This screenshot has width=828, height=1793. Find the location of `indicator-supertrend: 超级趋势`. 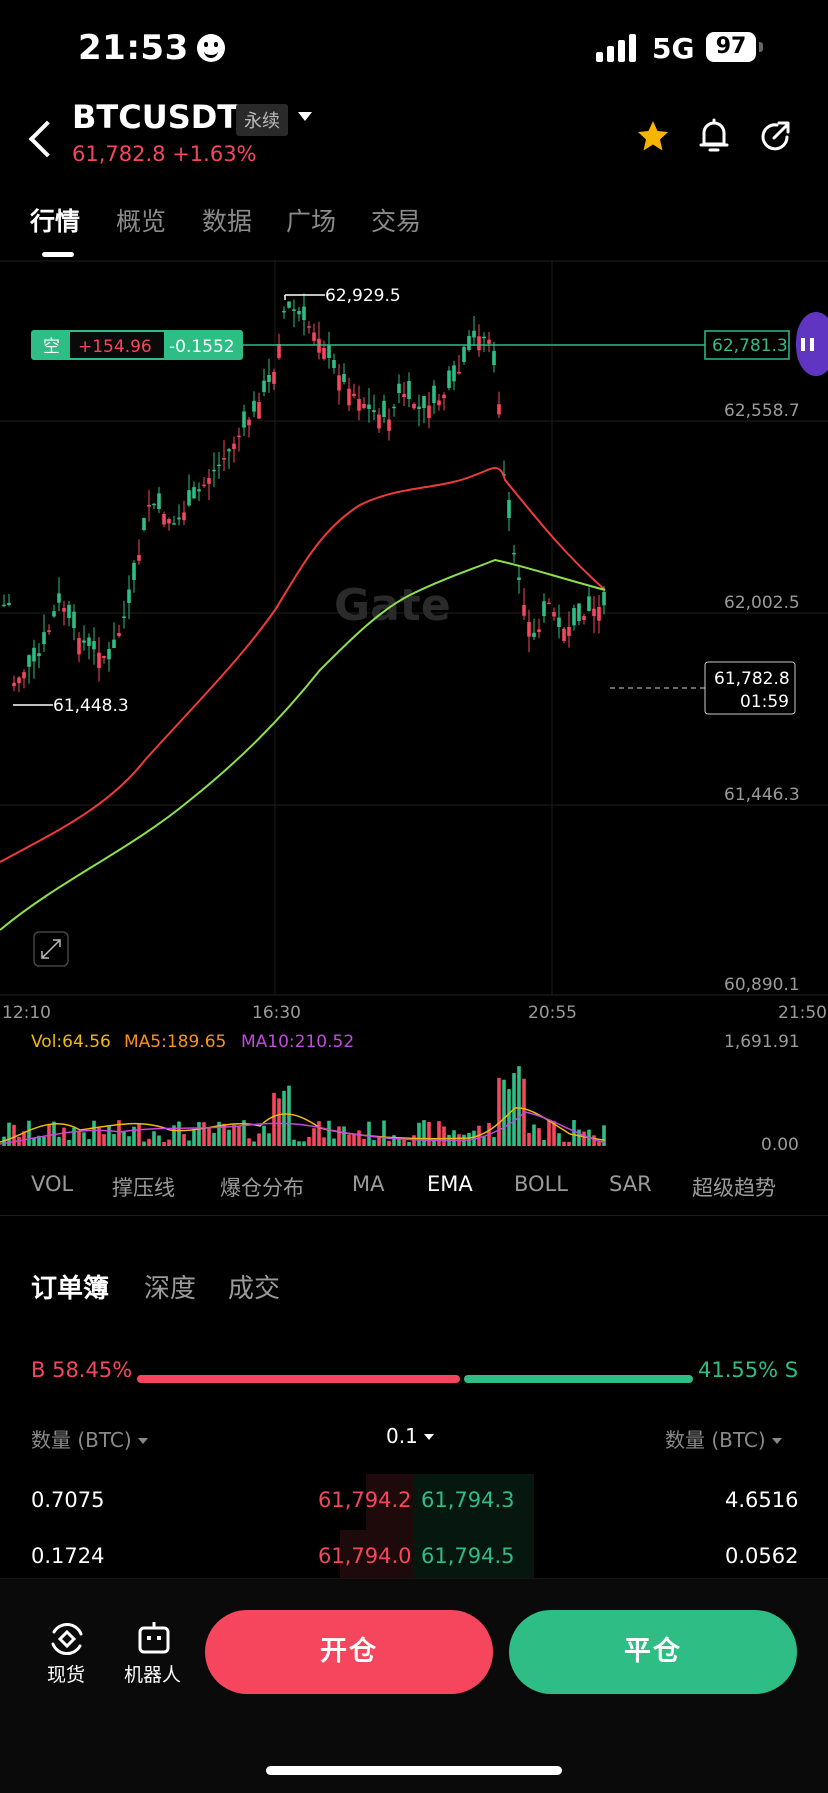

indicator-supertrend: 超级趋势 is located at coordinates (734, 1188).